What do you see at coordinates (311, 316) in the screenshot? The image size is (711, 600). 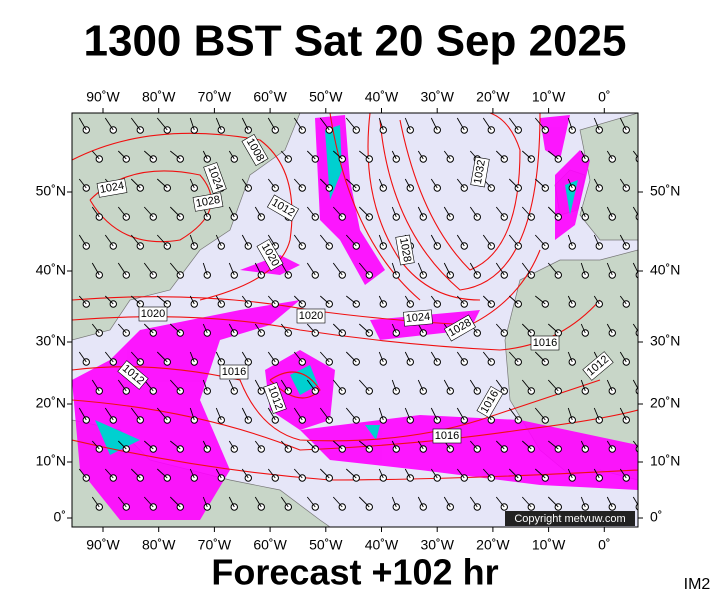 I see `isobar-label-text: 1020` at bounding box center [311, 316].